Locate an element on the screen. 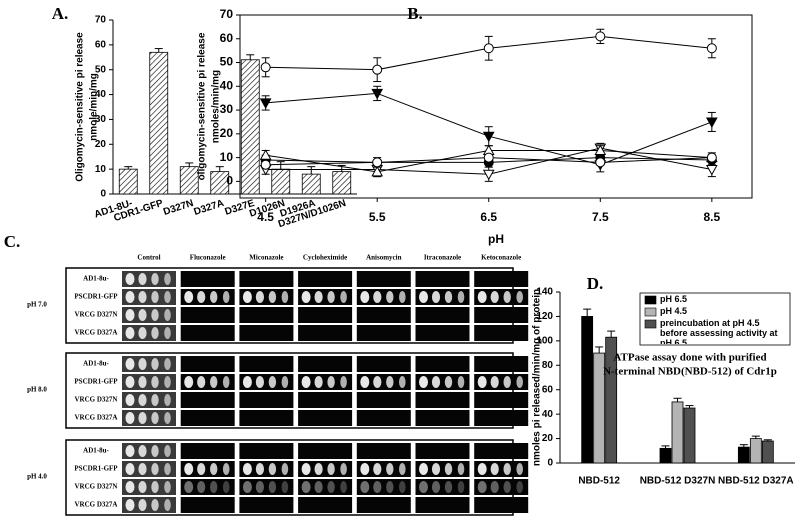 The image size is (800, 518). panel-label: D. is located at coordinates (595, 283).